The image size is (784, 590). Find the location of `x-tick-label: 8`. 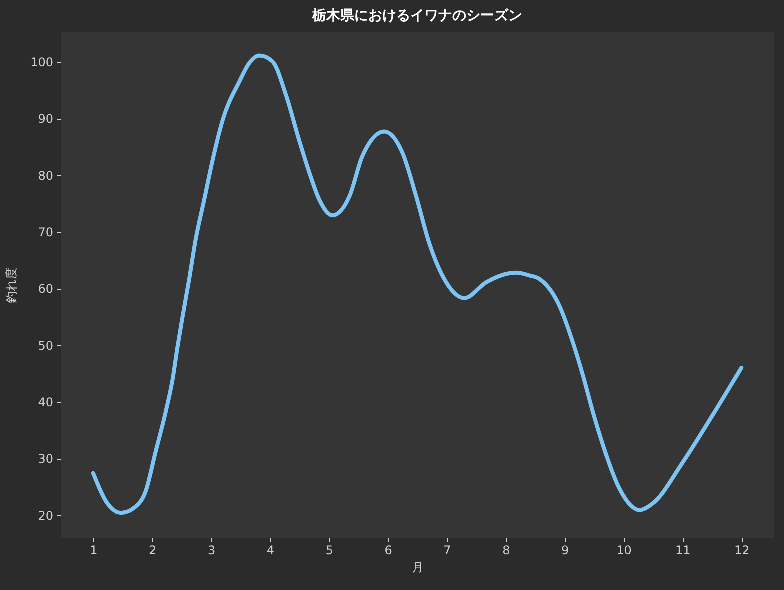

x-tick-label: 8 is located at coordinates (506, 551).